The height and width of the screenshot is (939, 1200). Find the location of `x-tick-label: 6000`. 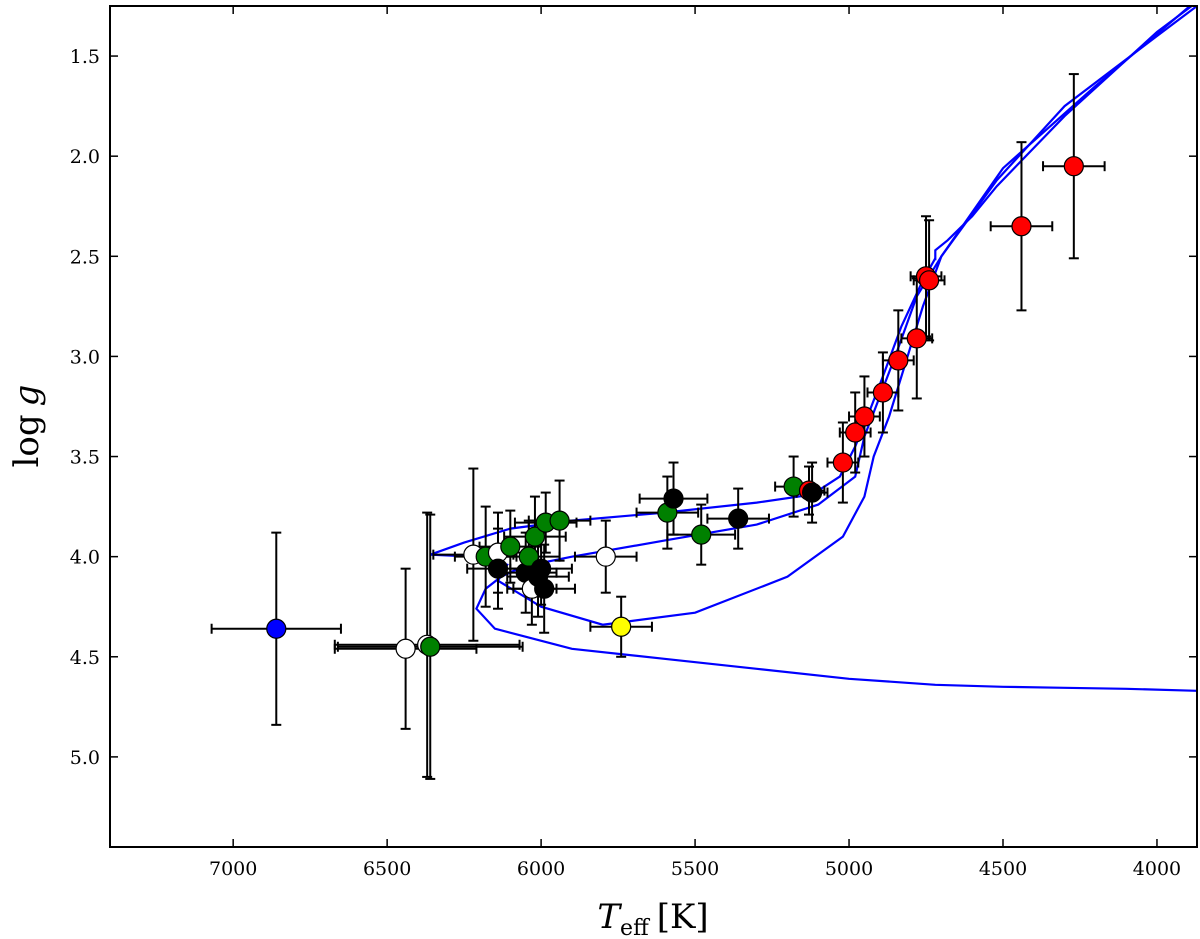

x-tick-label: 6000 is located at coordinates (541, 869).